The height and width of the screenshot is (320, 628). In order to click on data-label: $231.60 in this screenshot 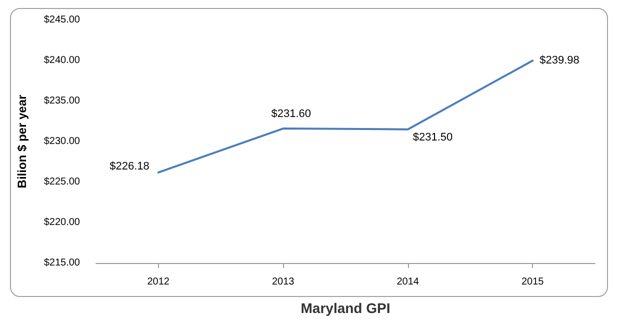, I will do `click(291, 114)`.